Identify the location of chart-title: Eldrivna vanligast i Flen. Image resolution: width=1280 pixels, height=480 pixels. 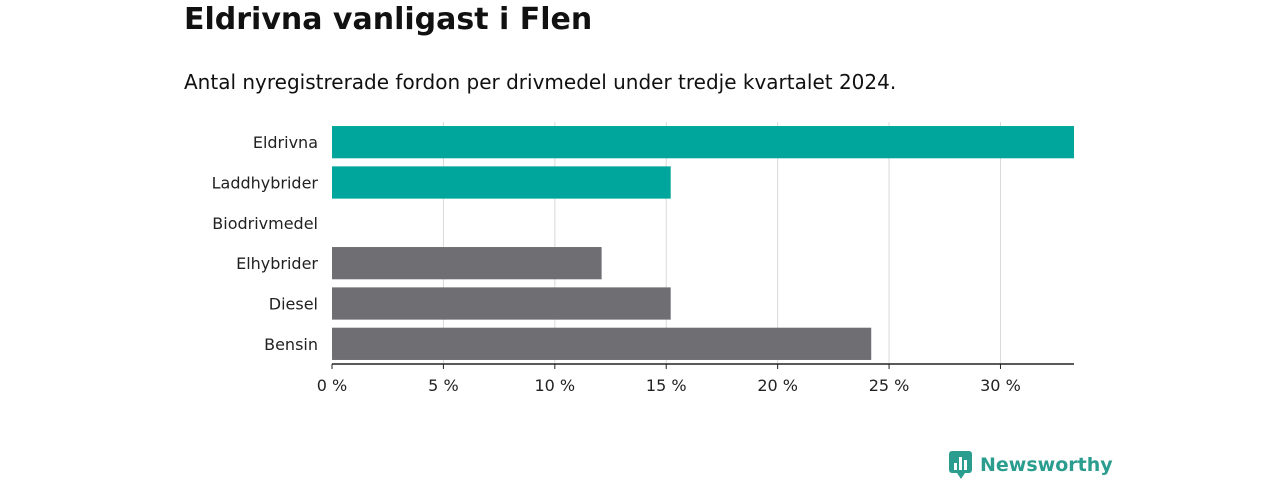
(388, 19).